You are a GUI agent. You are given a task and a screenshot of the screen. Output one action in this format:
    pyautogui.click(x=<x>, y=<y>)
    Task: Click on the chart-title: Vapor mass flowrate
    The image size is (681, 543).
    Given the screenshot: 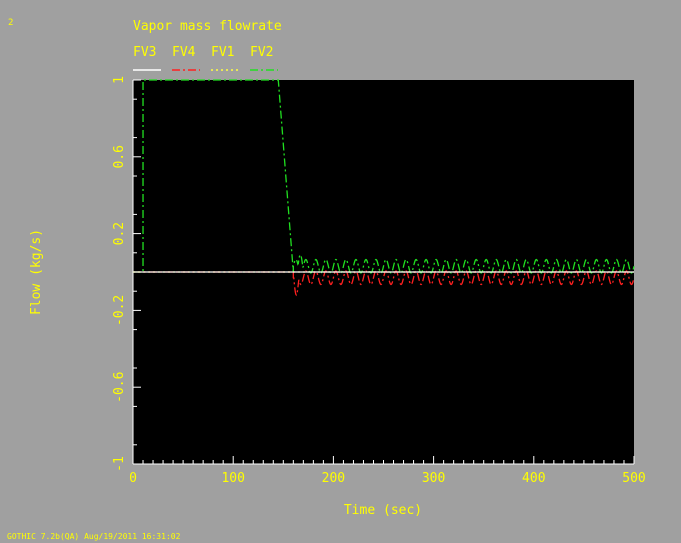 What is the action you would take?
    pyautogui.click(x=207, y=26)
    